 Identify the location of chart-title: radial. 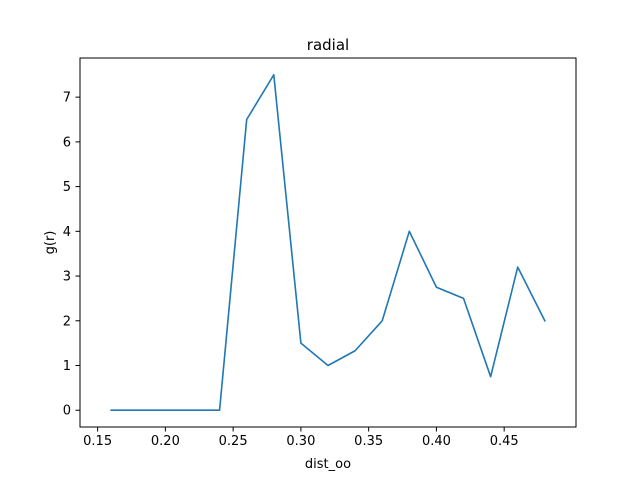
(328, 45).